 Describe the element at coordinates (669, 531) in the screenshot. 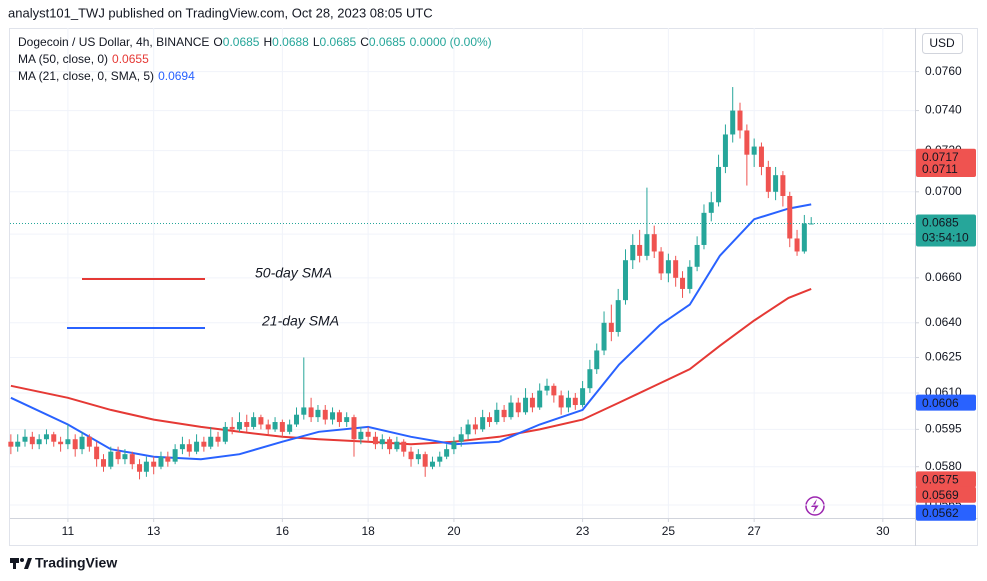

I see `x-tick-label: 25` at that location.